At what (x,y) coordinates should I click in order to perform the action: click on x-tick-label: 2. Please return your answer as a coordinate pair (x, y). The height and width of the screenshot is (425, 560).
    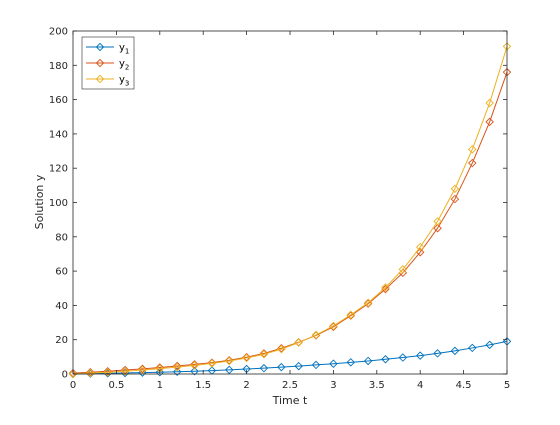
    Looking at the image, I should click on (246, 385).